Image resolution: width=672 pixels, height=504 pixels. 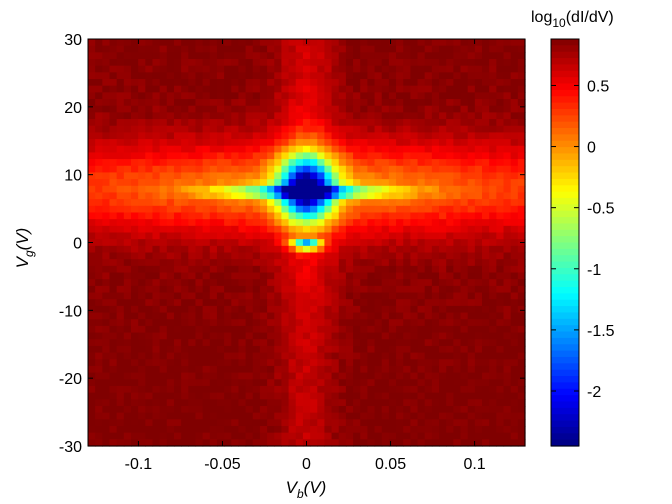 What do you see at coordinates (565, 221) in the screenshot?
I see `colorbar-swatch` at bounding box center [565, 221].